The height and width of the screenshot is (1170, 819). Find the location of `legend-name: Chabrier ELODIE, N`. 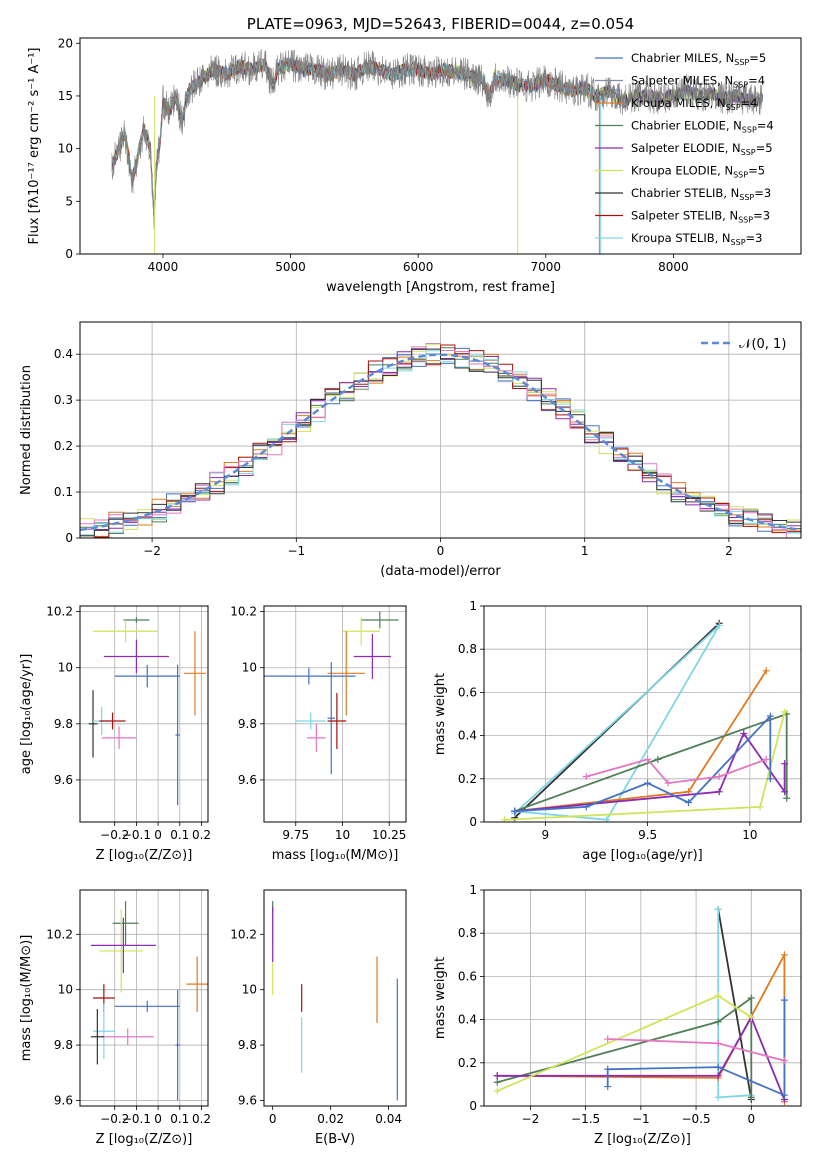

legend-name: Chabrier ELODIE, N is located at coordinates (686, 126).